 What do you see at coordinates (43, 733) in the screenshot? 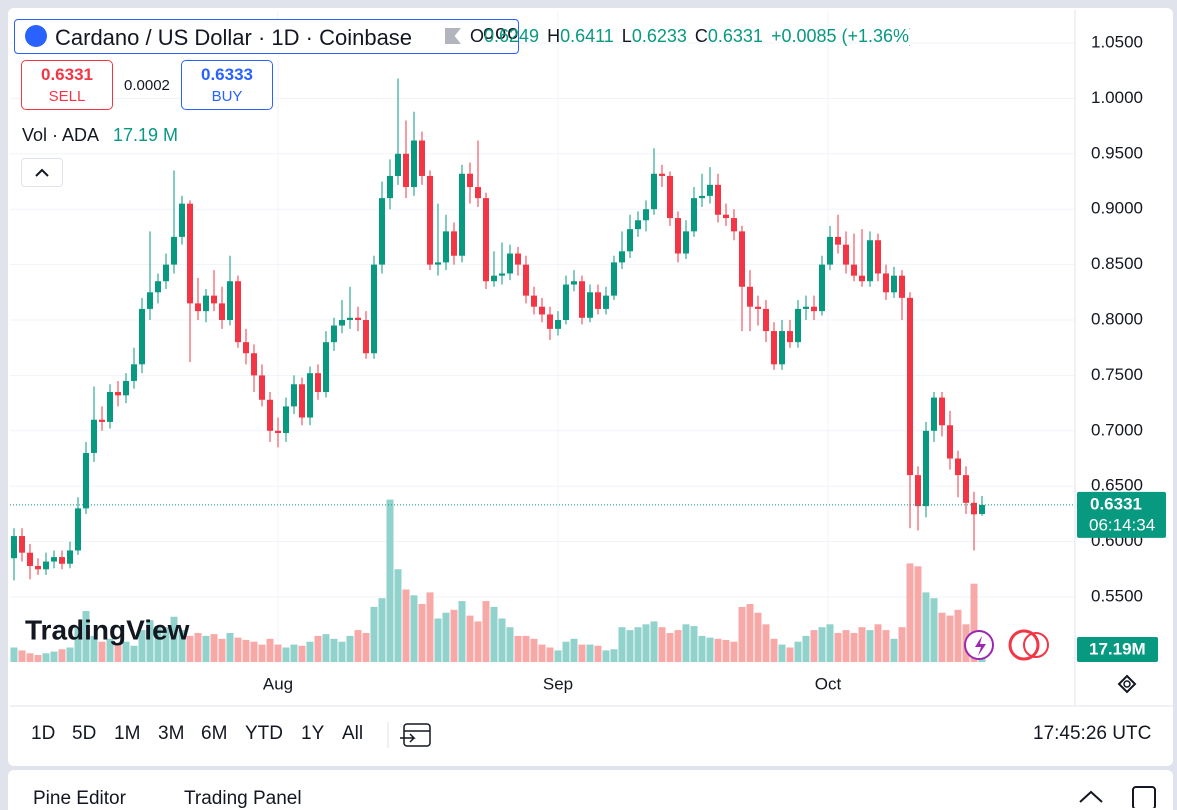
I see `range-button: 1D` at bounding box center [43, 733].